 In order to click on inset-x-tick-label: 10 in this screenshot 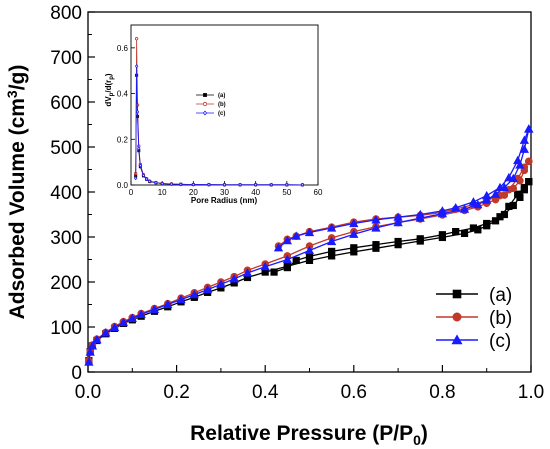, I will do `click(162, 192)`.